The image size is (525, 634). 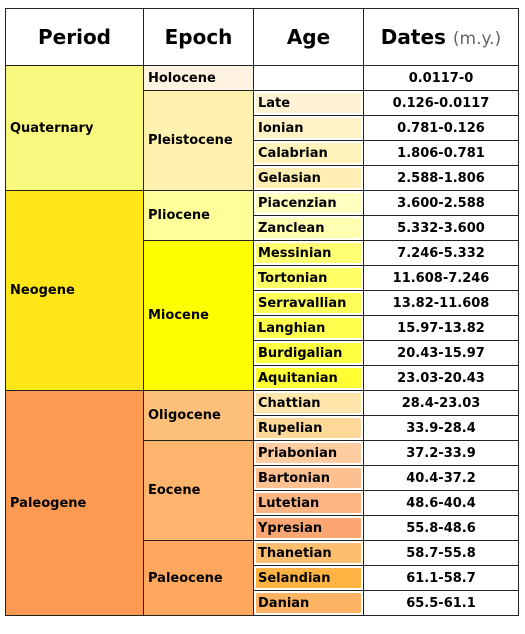 What do you see at coordinates (308, 528) in the screenshot?
I see `age-cell: Ypresian` at bounding box center [308, 528].